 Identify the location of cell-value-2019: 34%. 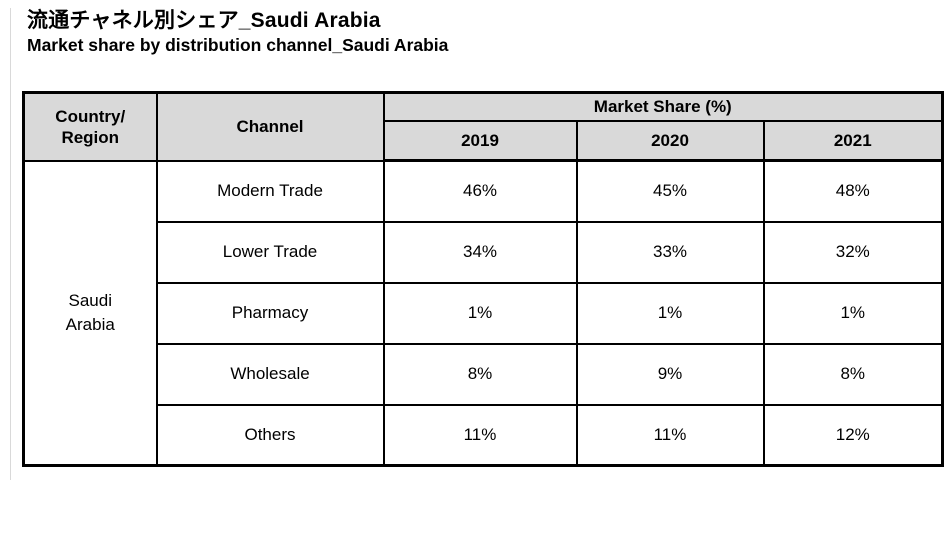
(480, 252).